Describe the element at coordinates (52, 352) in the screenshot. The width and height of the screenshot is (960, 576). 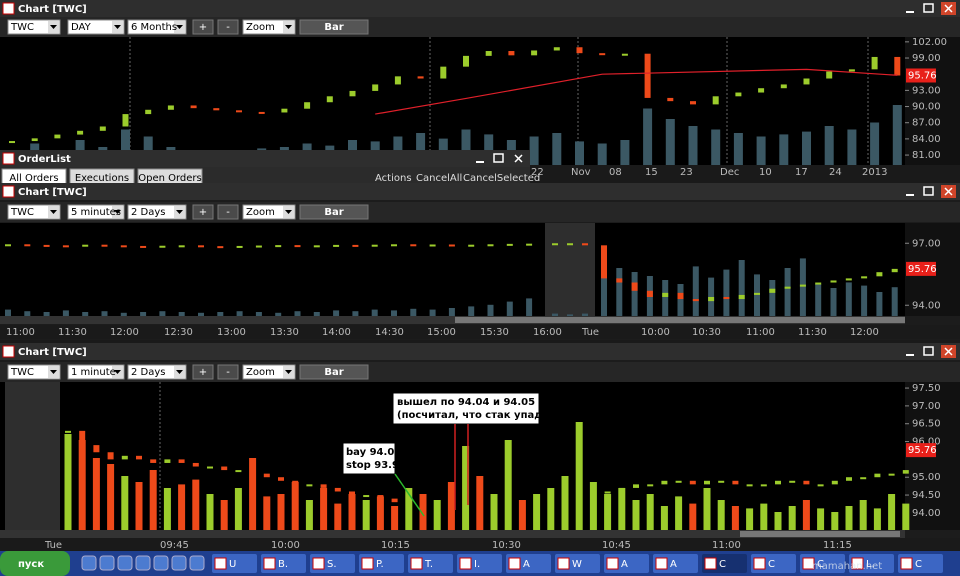
I see `window-title: Chart [TWC]` at that location.